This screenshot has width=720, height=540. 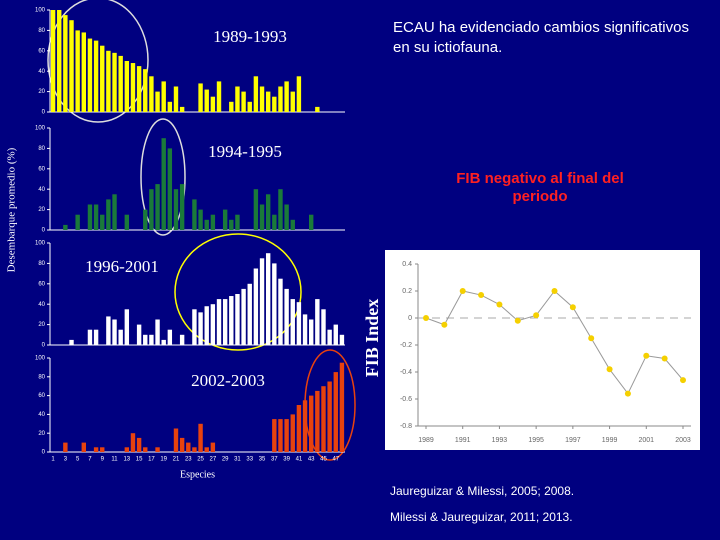 What do you see at coordinates (188, 460) in the screenshot?
I see `x-tick-label: 23` at bounding box center [188, 460].